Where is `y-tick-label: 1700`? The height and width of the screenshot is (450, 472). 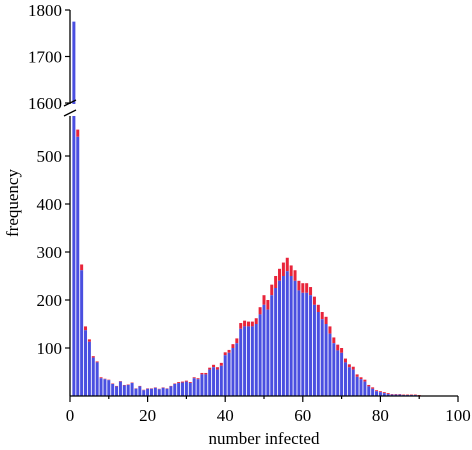
y-tick-label: 1700 is located at coordinates (45, 57).